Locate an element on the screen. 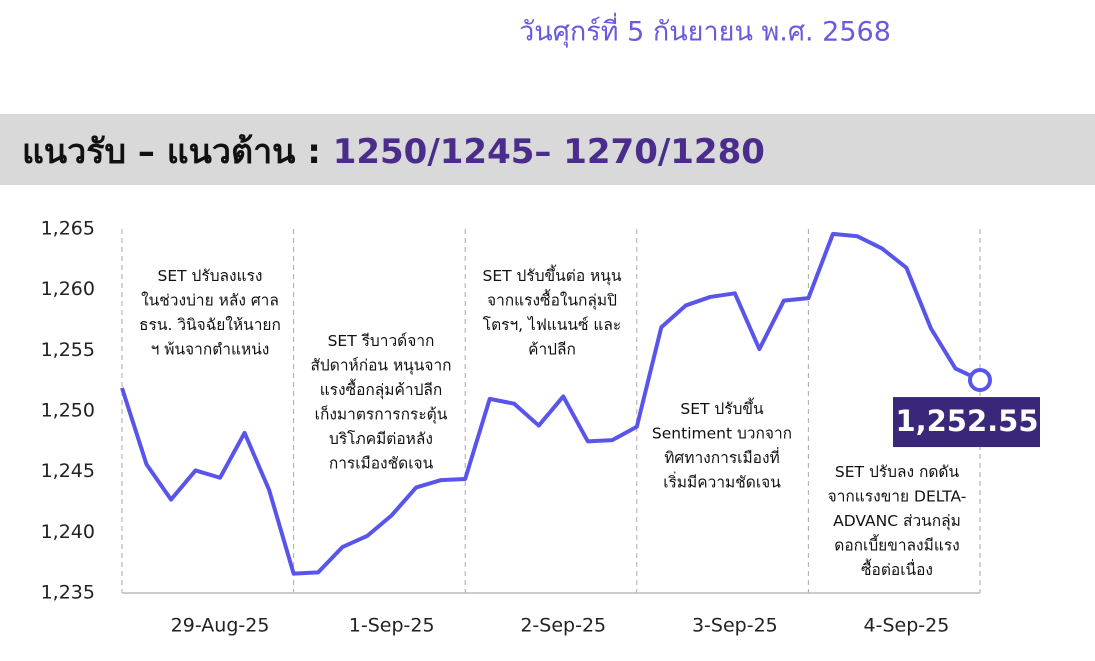 The height and width of the screenshot is (661, 1095). annotation-line: จากแรงขาย DELTA- is located at coordinates (897, 496).